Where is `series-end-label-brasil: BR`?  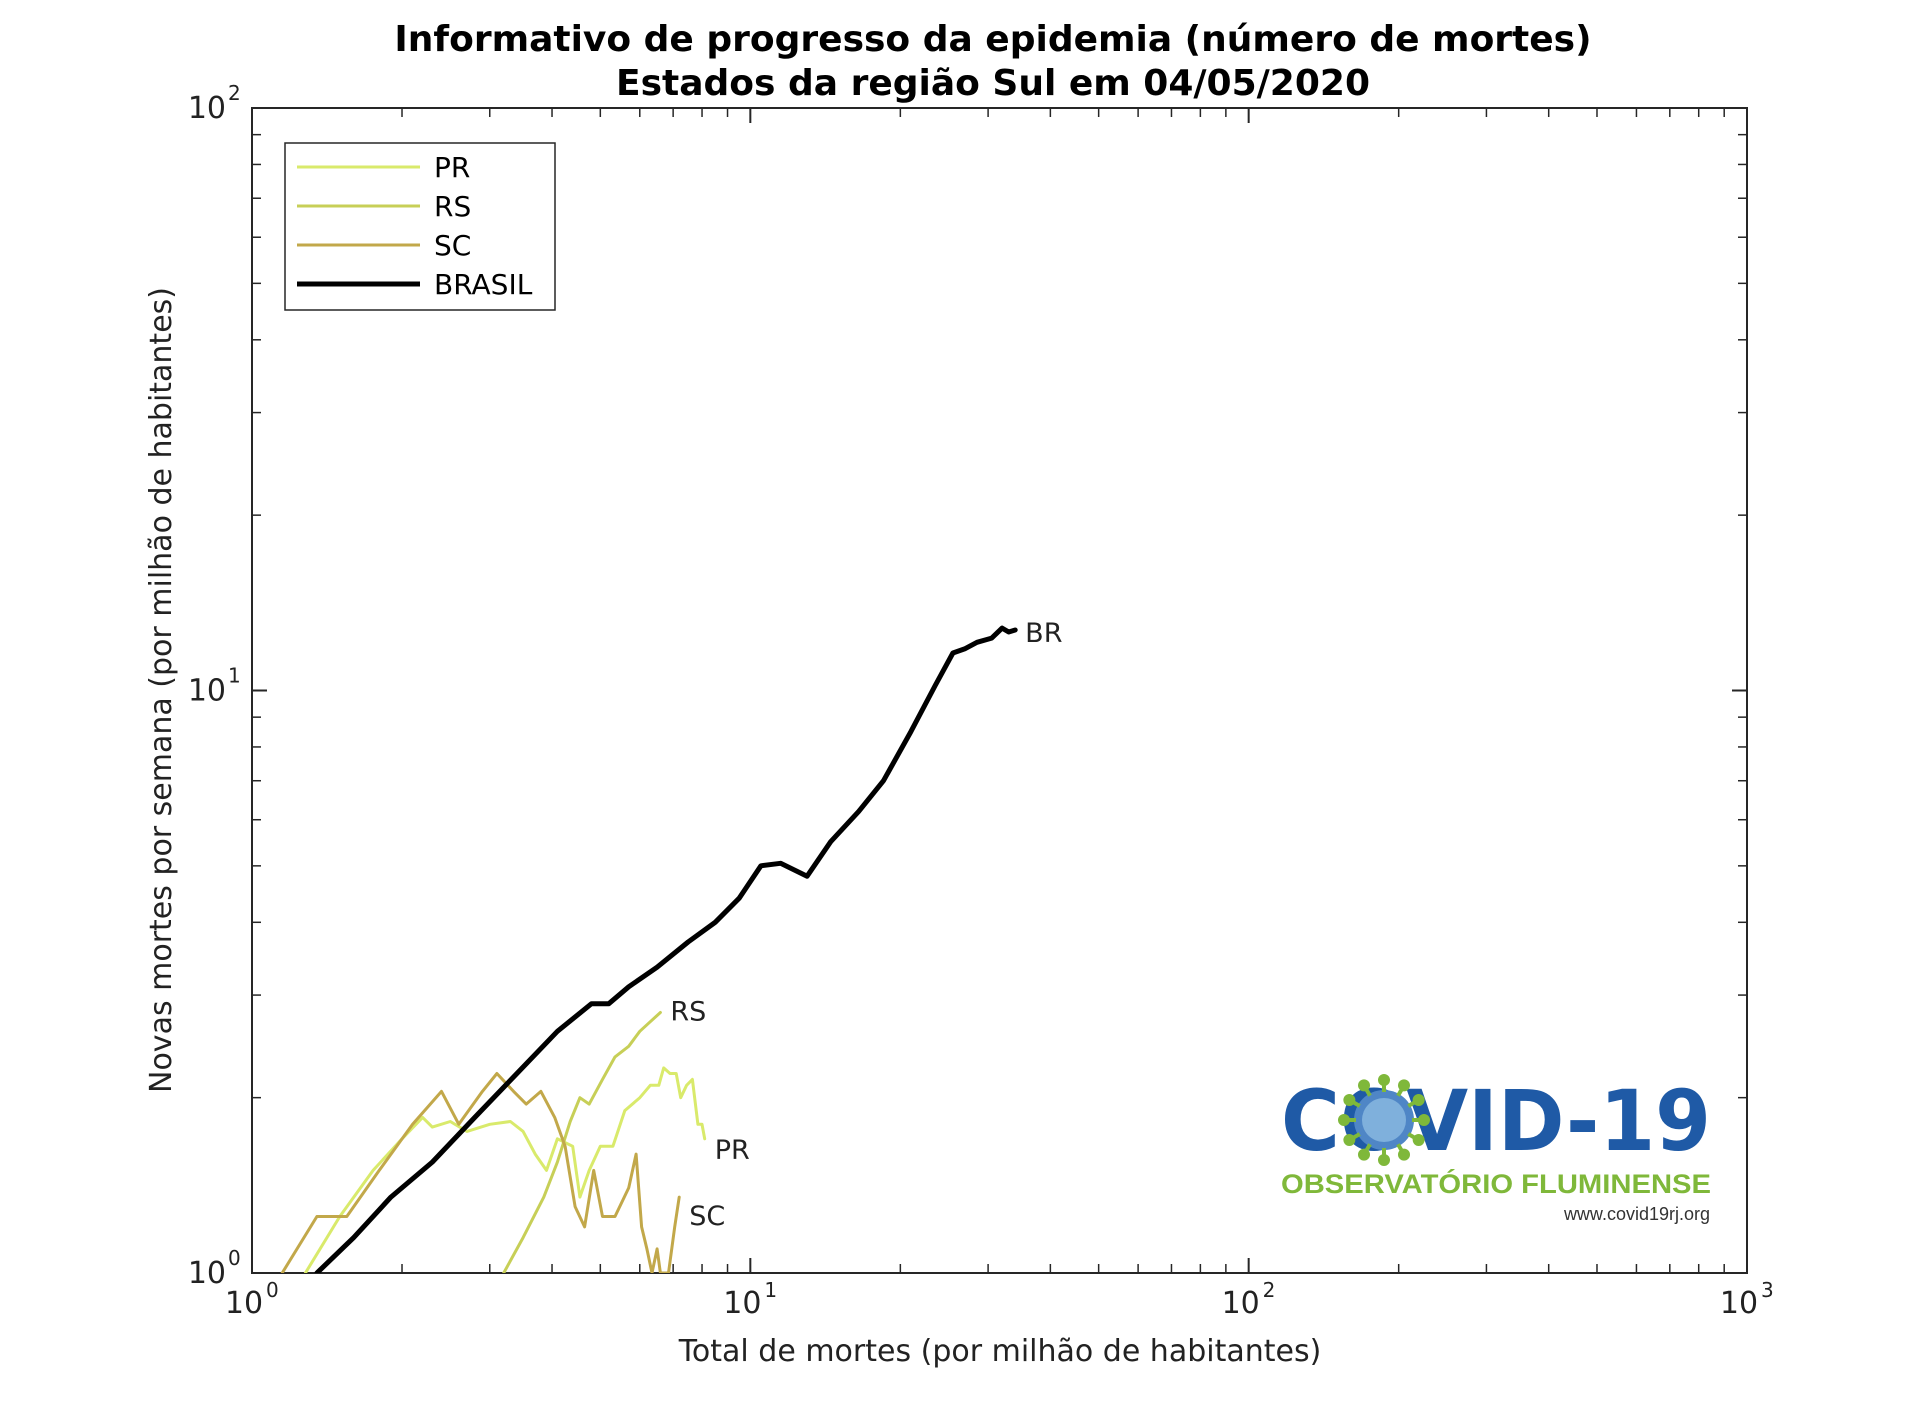 series-end-label-brasil: BR is located at coordinates (1043, 633).